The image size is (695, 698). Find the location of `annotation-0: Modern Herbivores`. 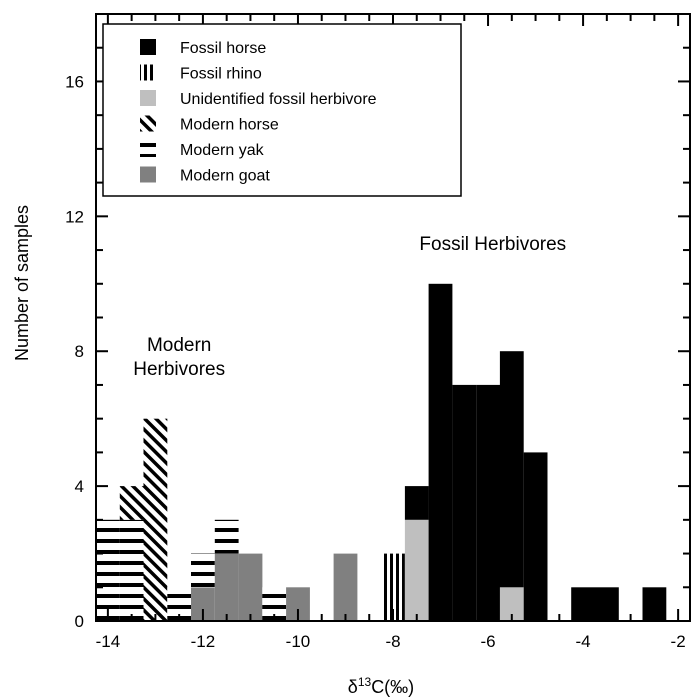

annotation-0: Modern Herbivores is located at coordinates (179, 357).